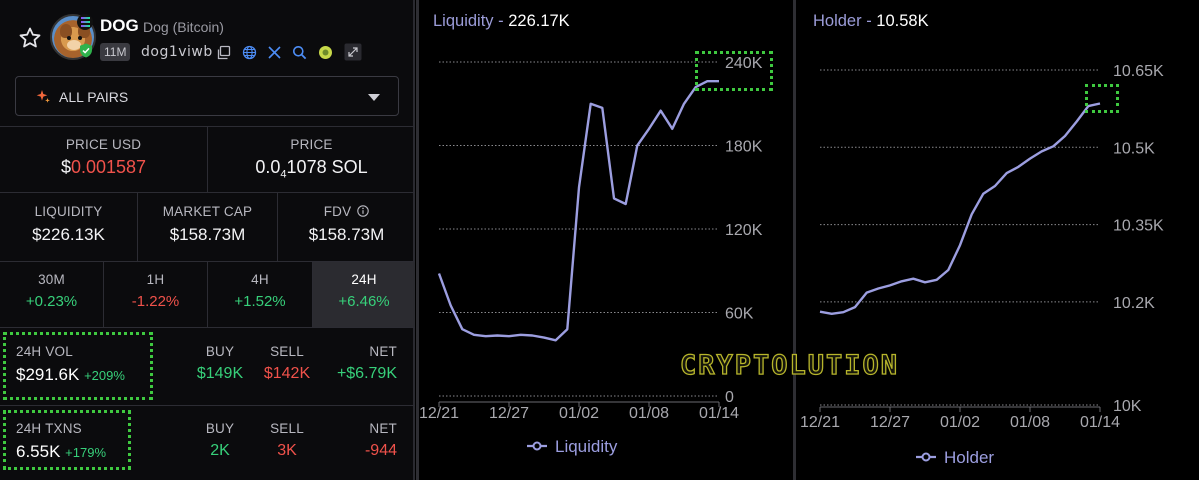  What do you see at coordinates (68, 224) in the screenshot?
I see `liquidity-stat: LIQUIDITY $226.13K` at bounding box center [68, 224].